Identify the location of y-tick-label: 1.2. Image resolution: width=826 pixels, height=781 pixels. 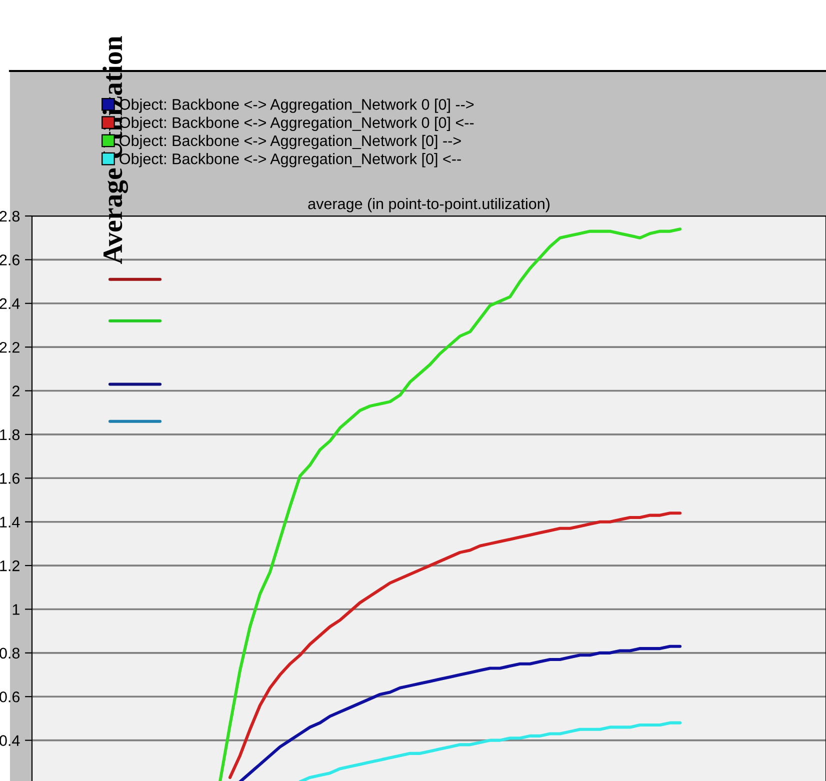
(10, 566).